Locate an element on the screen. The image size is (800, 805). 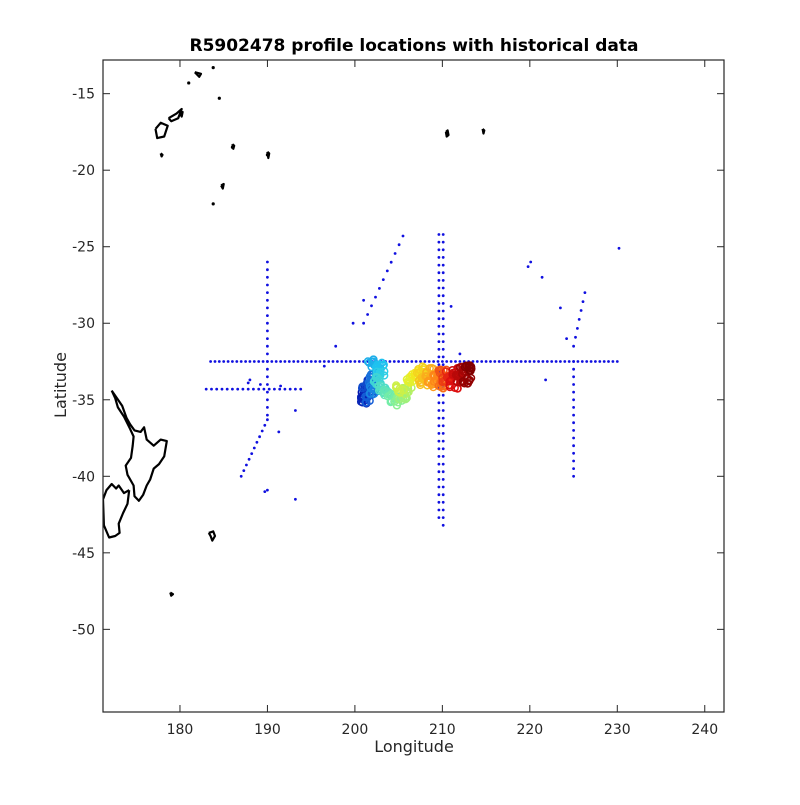
small-island is located at coordinates (213, 68).